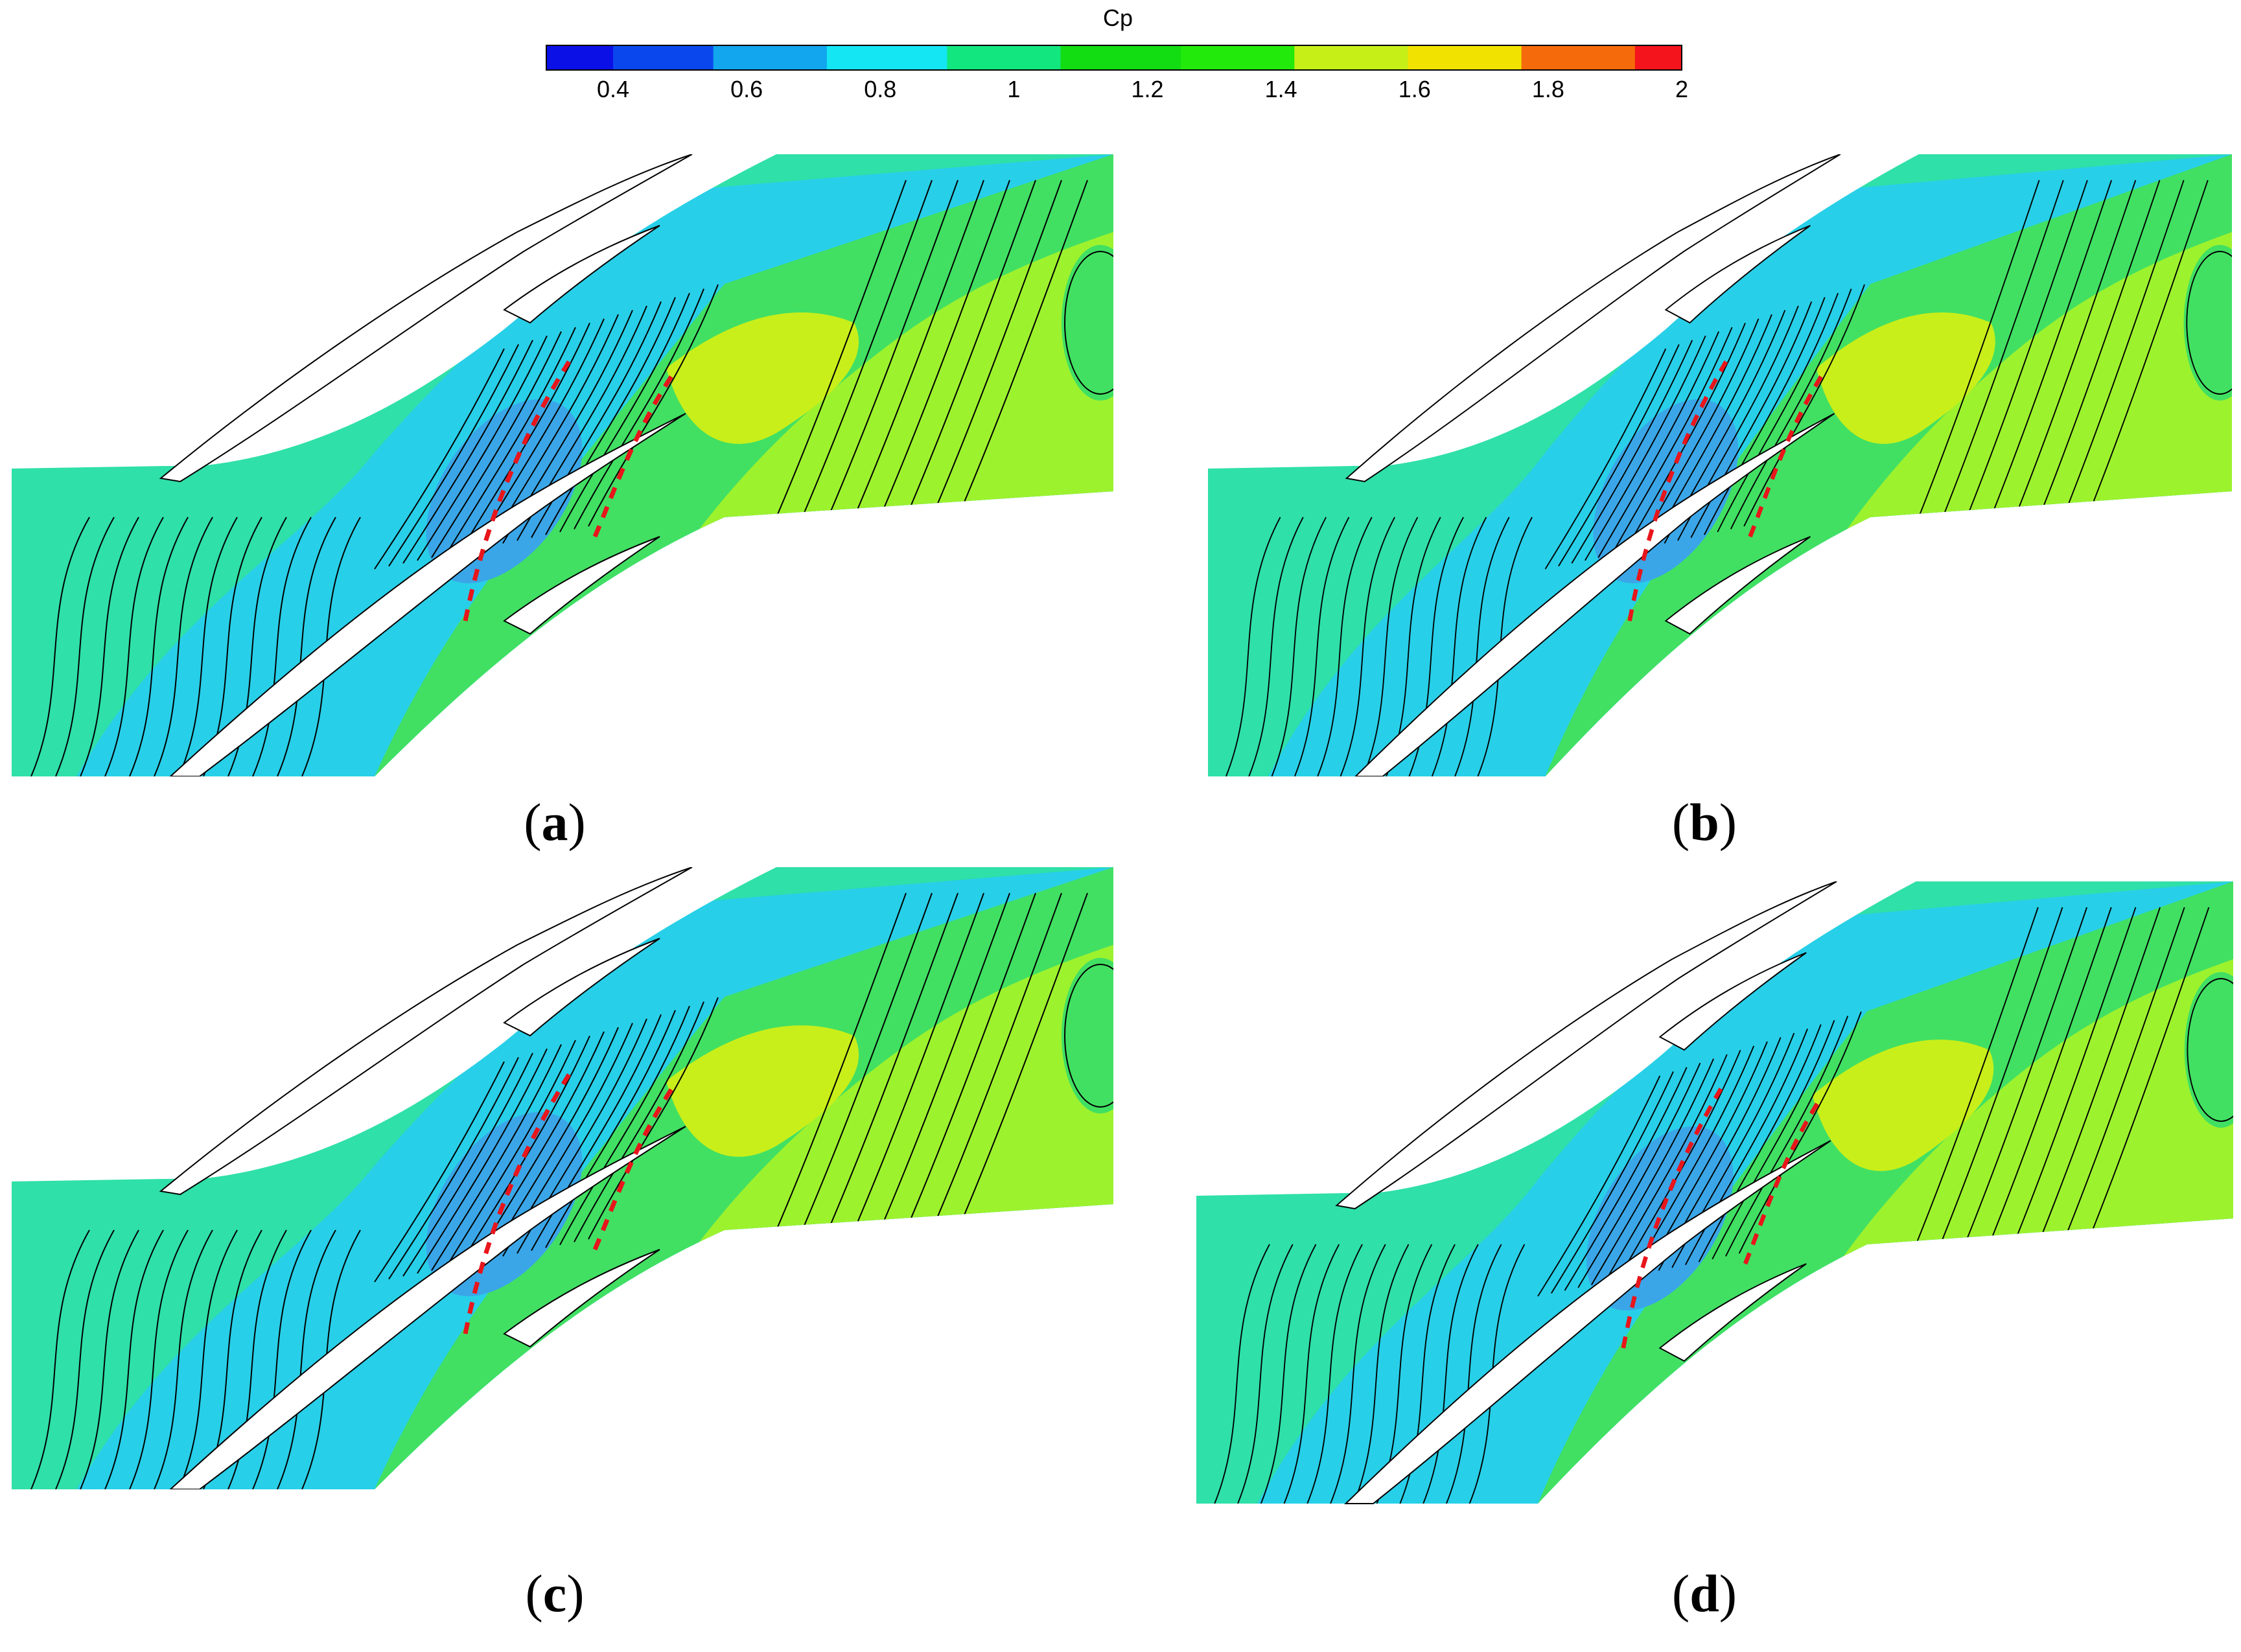  Describe the element at coordinates (1704, 1593) in the screenshot. I see `caption-d: (d)` at that location.